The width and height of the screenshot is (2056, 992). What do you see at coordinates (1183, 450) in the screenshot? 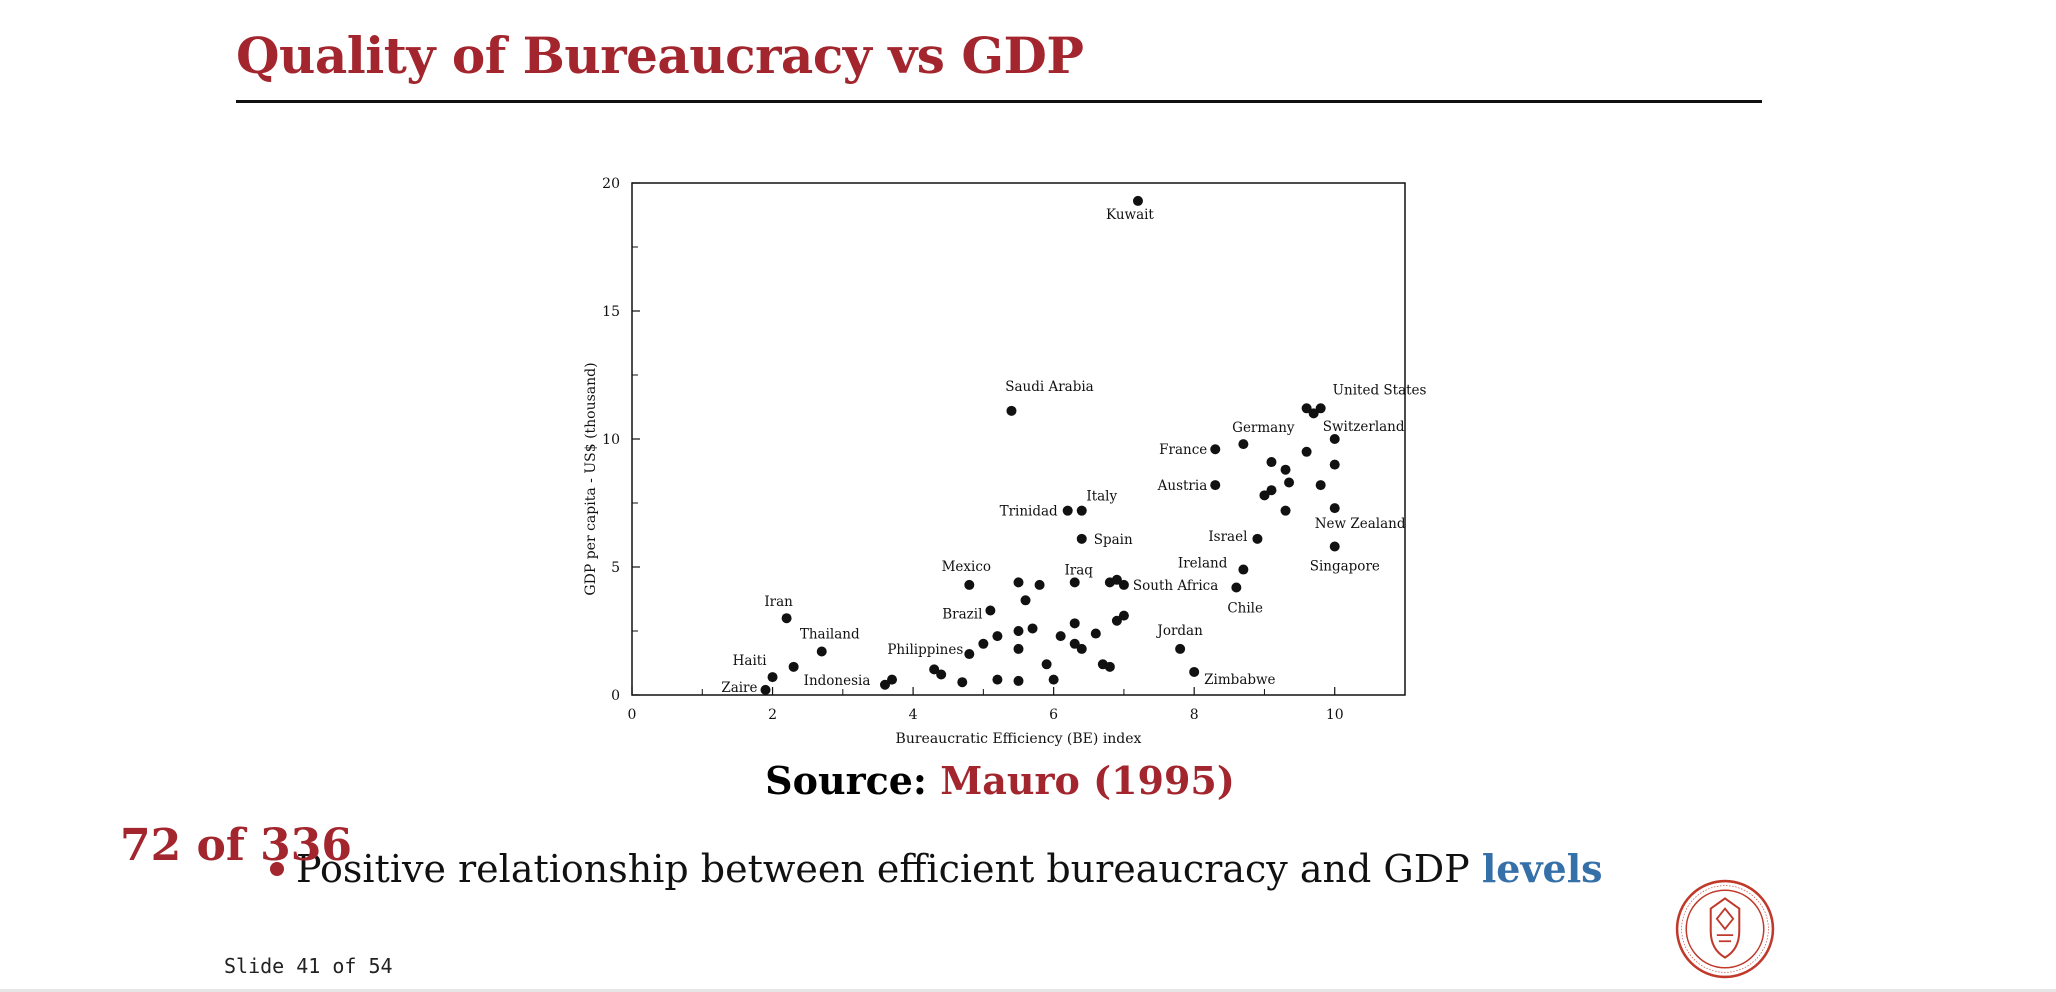
I see `point-label: France` at bounding box center [1183, 450].